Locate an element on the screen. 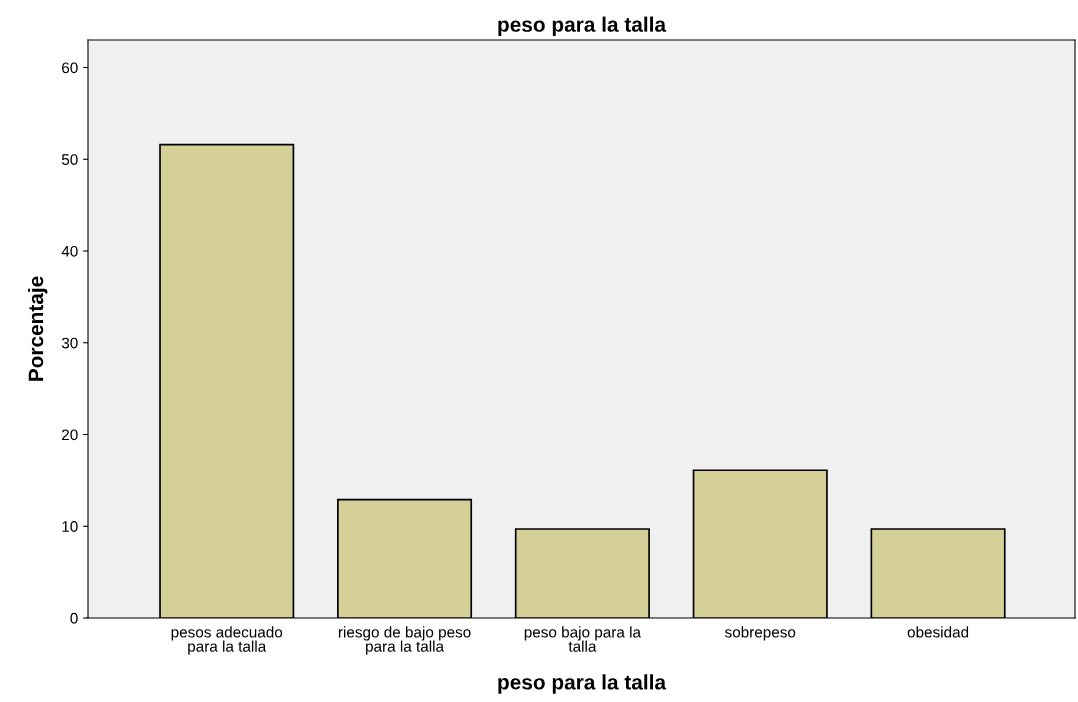 This screenshot has width=1078, height=702. y-tick-label: 50 is located at coordinates (69, 159).